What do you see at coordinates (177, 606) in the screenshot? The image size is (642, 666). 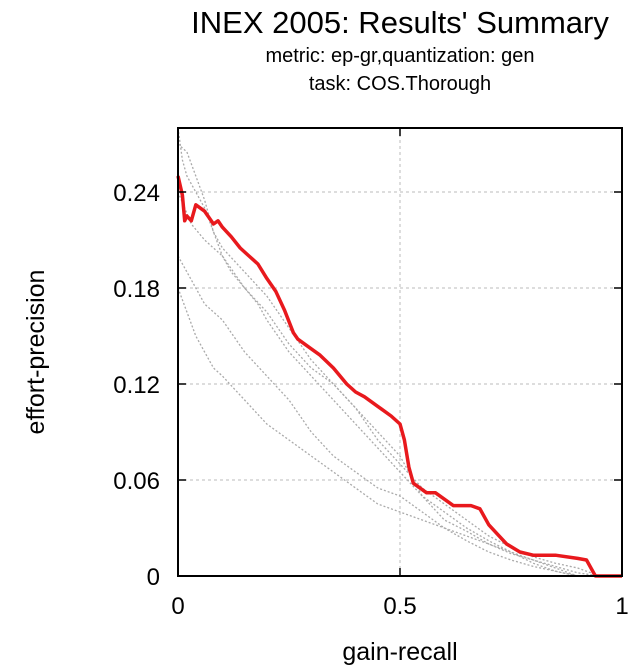 I see `x-tick-label: 0` at bounding box center [177, 606].